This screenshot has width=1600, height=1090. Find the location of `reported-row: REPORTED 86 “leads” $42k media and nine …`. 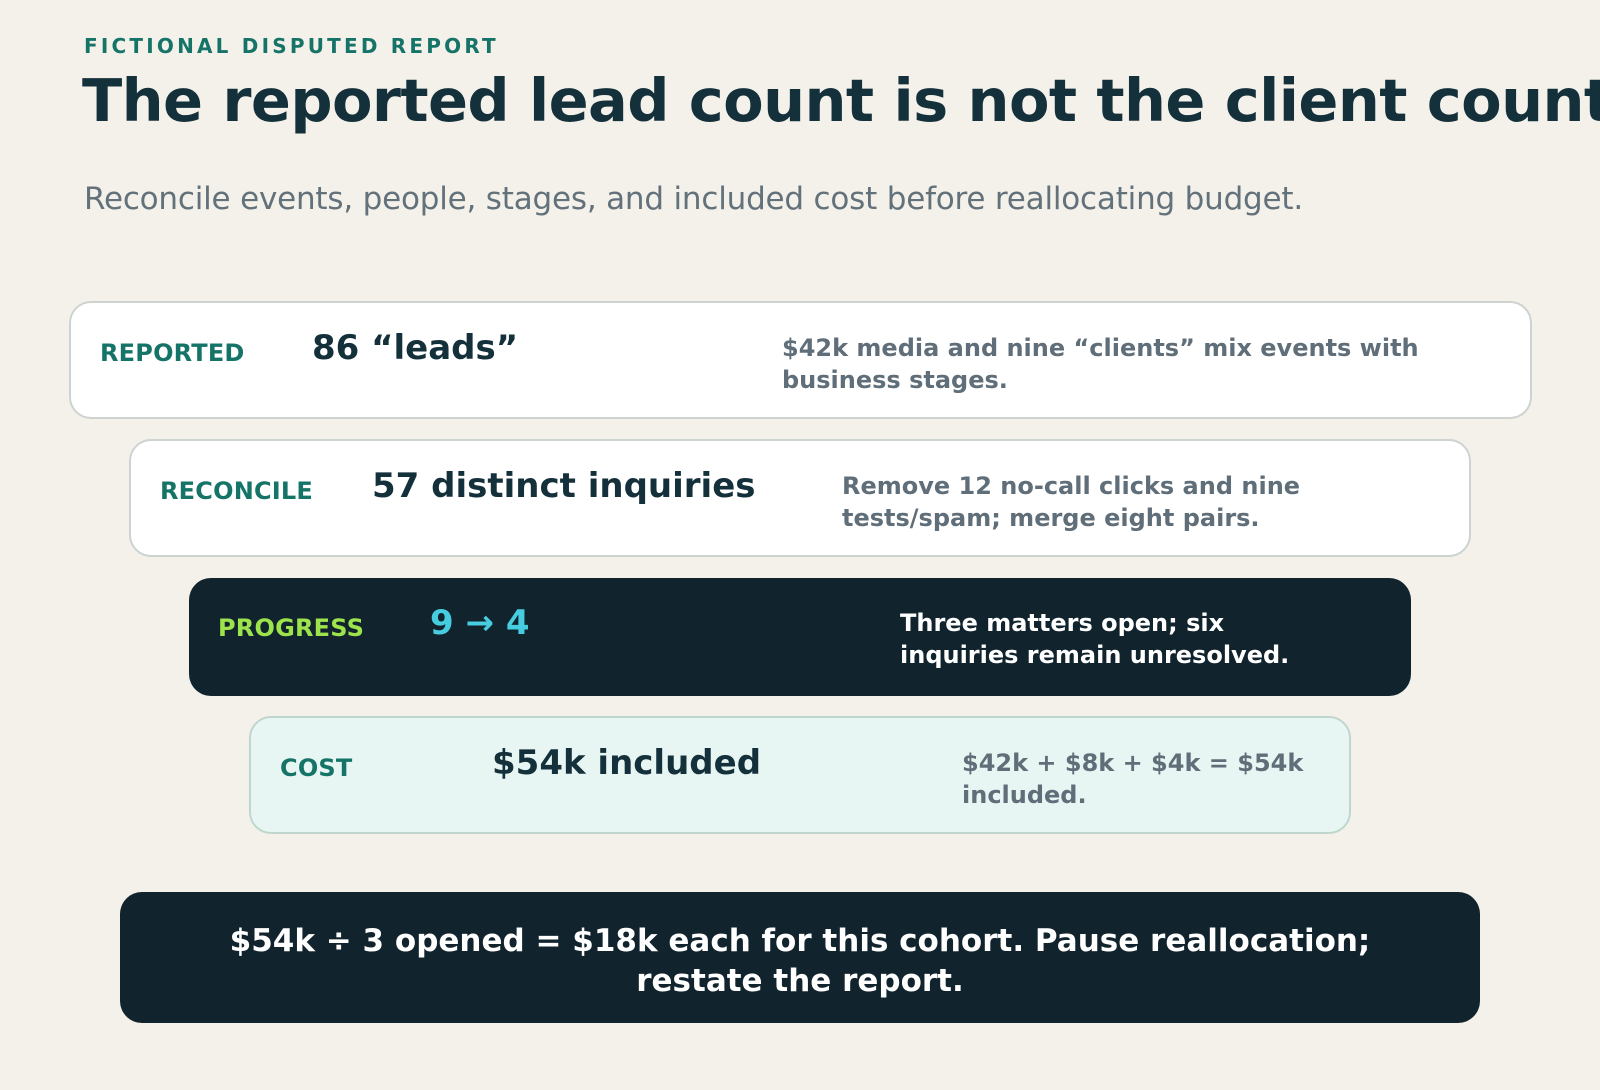

reported-row: REPORTED 86 “leads” $42k media and nine … is located at coordinates (800, 360).